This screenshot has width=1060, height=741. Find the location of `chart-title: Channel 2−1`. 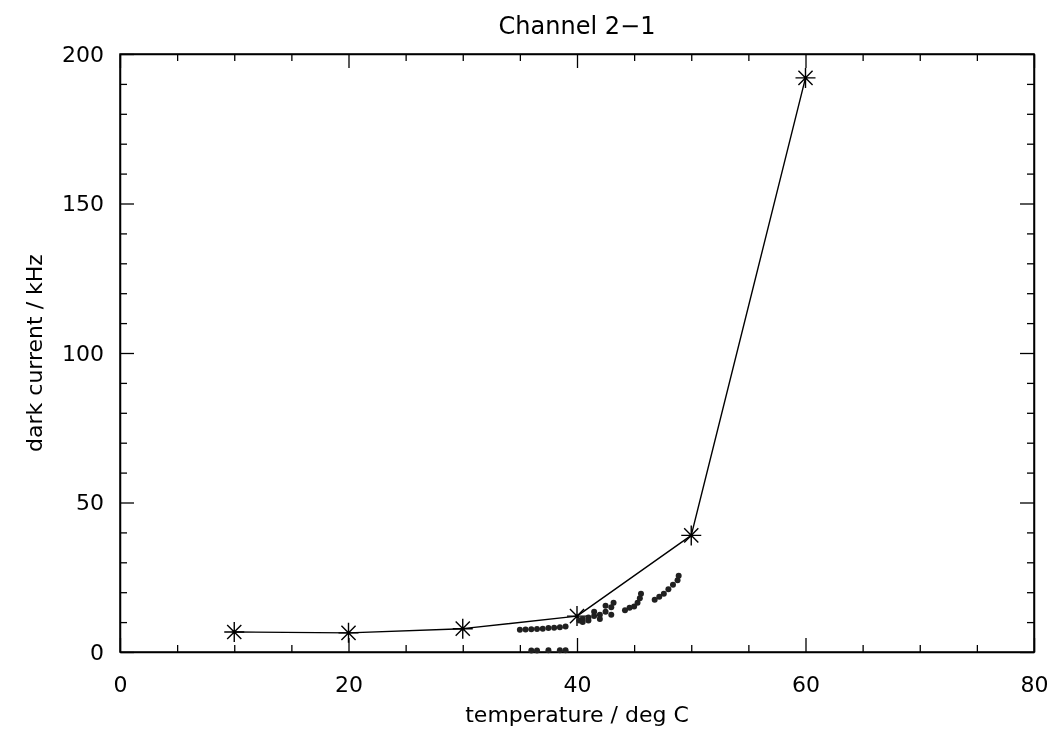

chart-title: Channel 2−1 is located at coordinates (577, 26).